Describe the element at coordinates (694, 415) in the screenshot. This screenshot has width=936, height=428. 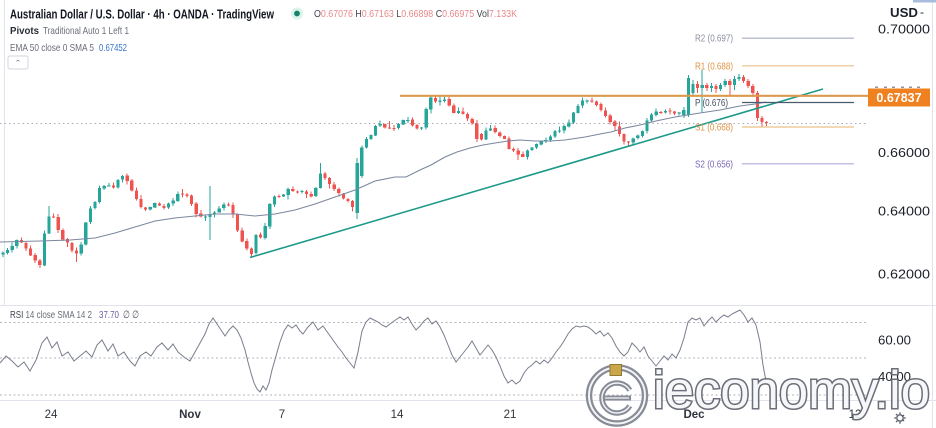
I see `svg-text: Dec` at that location.